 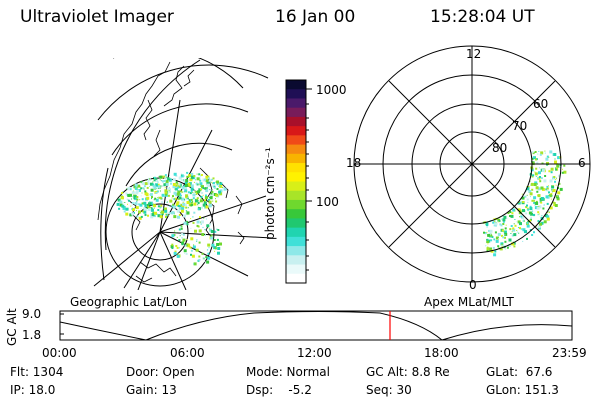 I want to click on colorbar-swatches, so click(x=296, y=182).